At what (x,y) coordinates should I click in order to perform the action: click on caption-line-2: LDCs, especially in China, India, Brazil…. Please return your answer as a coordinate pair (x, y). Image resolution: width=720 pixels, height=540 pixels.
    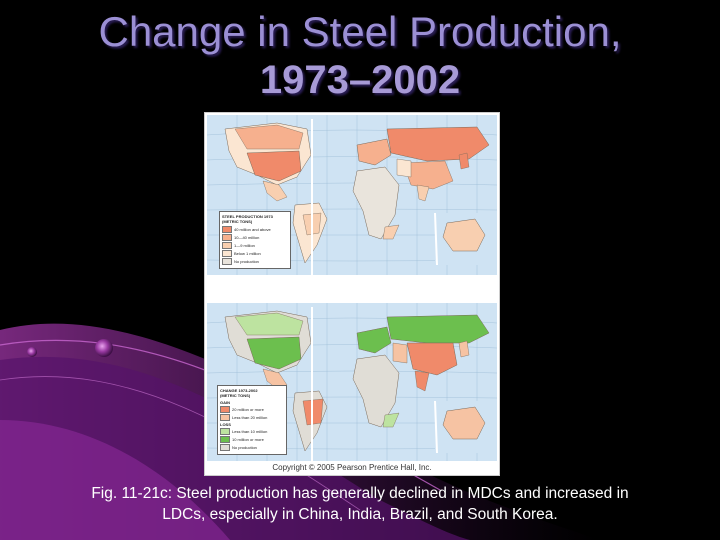
    Looking at the image, I should click on (360, 514).